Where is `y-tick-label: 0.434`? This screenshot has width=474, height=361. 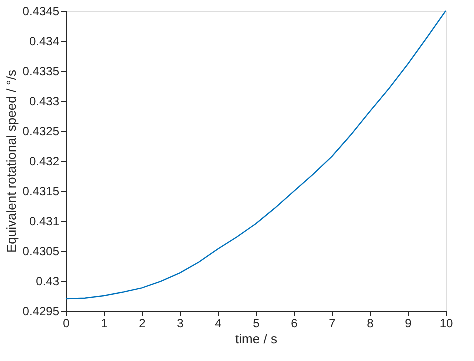 y-tick-label: 0.434 is located at coordinates (44, 41).